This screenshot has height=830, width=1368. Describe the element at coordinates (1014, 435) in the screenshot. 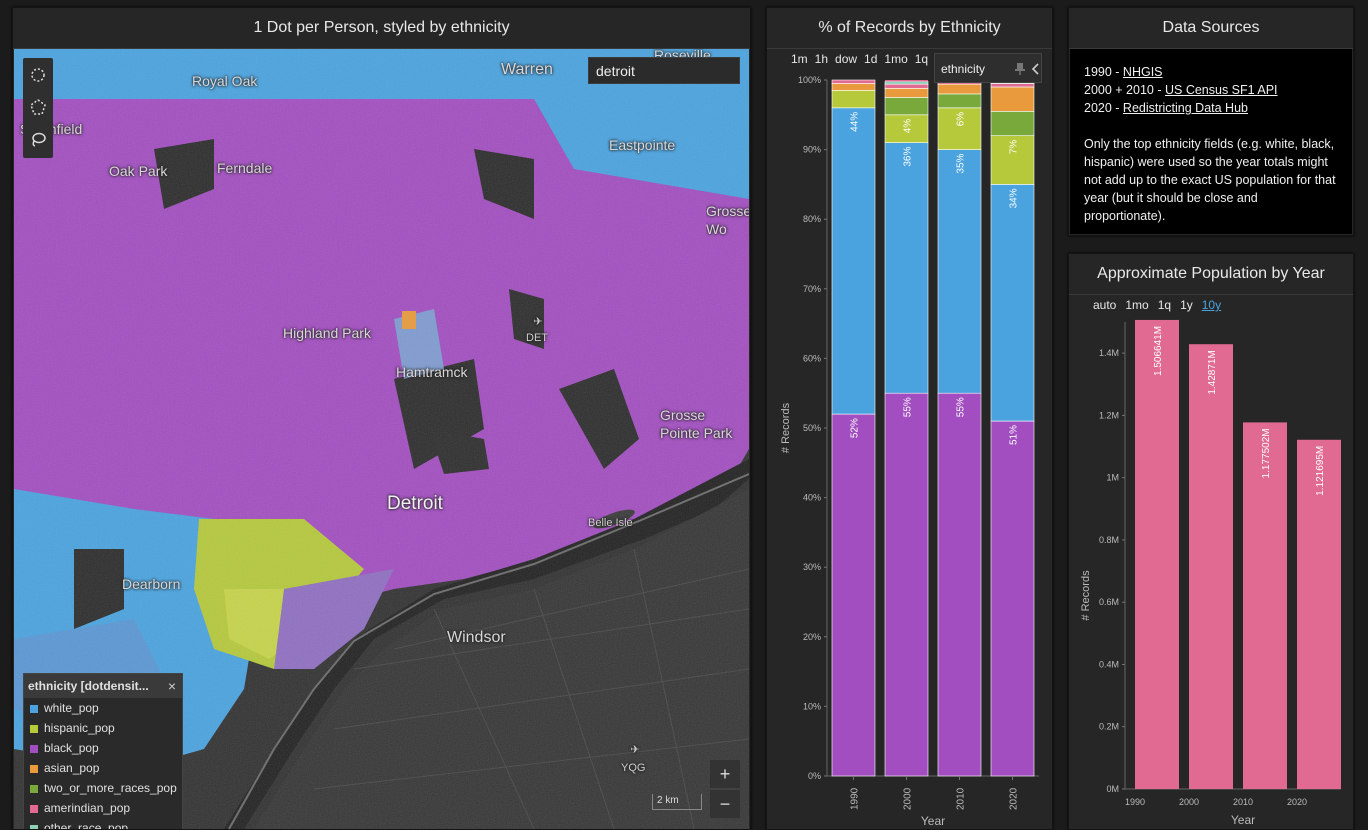

I see `bar-data-label: 51%` at that location.